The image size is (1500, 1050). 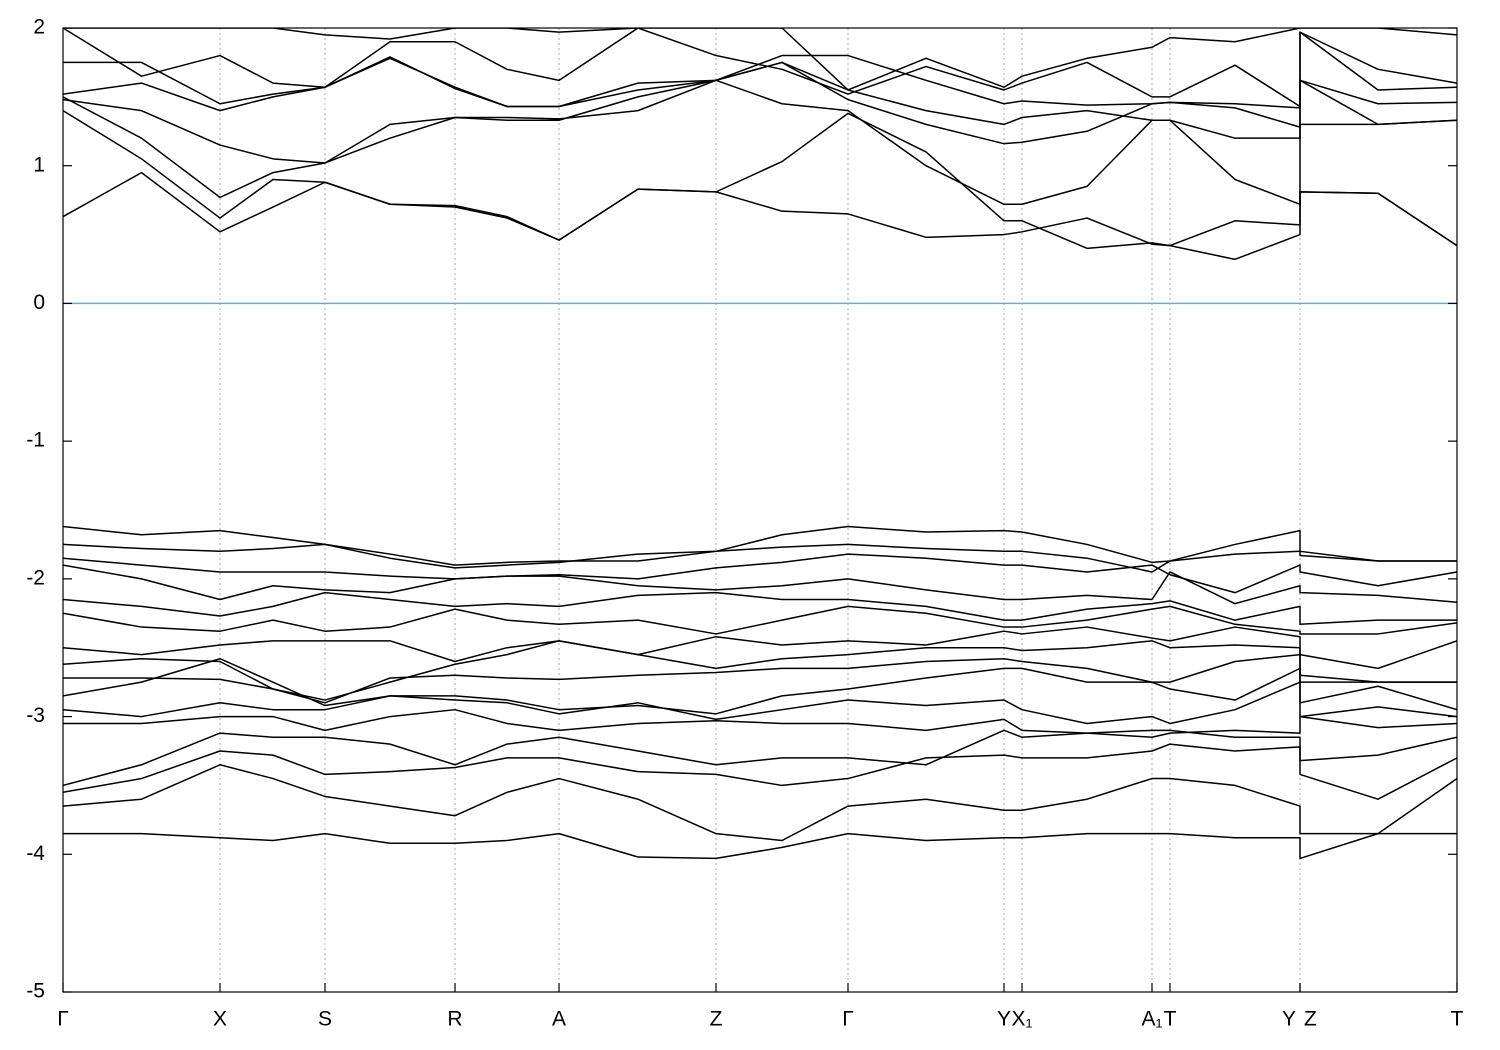 I want to click on x-tick-label: A₁, so click(x=1151, y=1019).